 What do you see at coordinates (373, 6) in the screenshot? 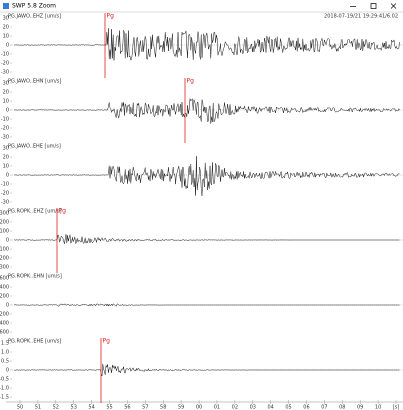
I see `maximize-button` at bounding box center [373, 6].